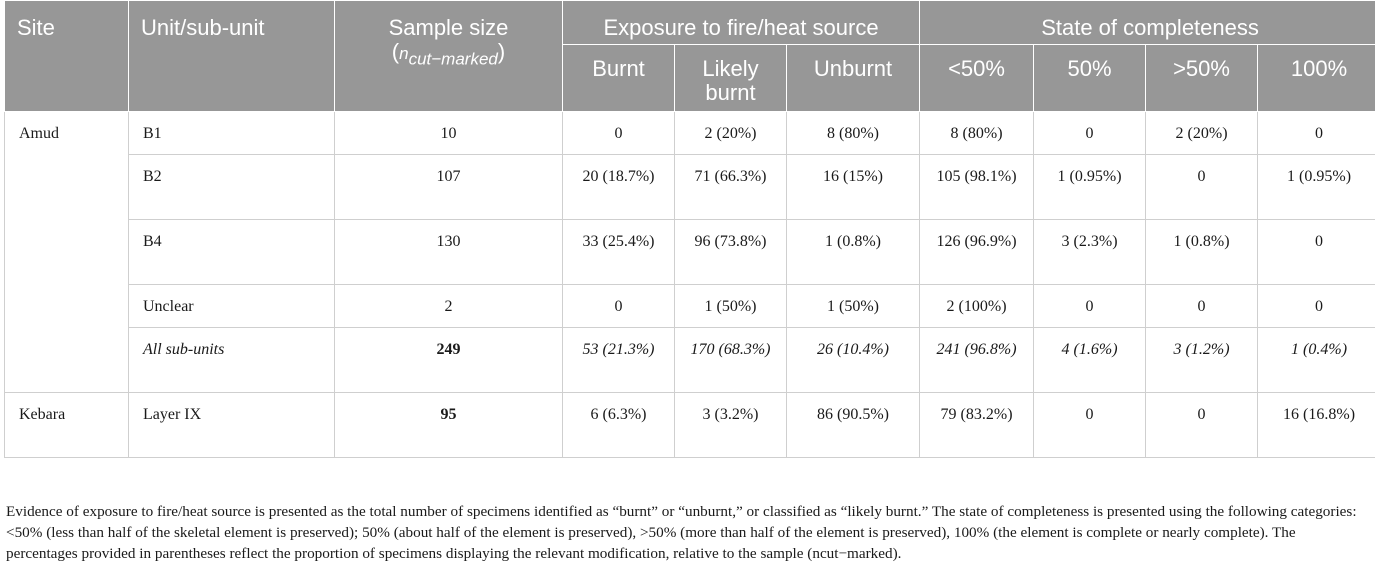  I want to click on header-exposure-group: Exposure to fire/heat source, so click(741, 23).